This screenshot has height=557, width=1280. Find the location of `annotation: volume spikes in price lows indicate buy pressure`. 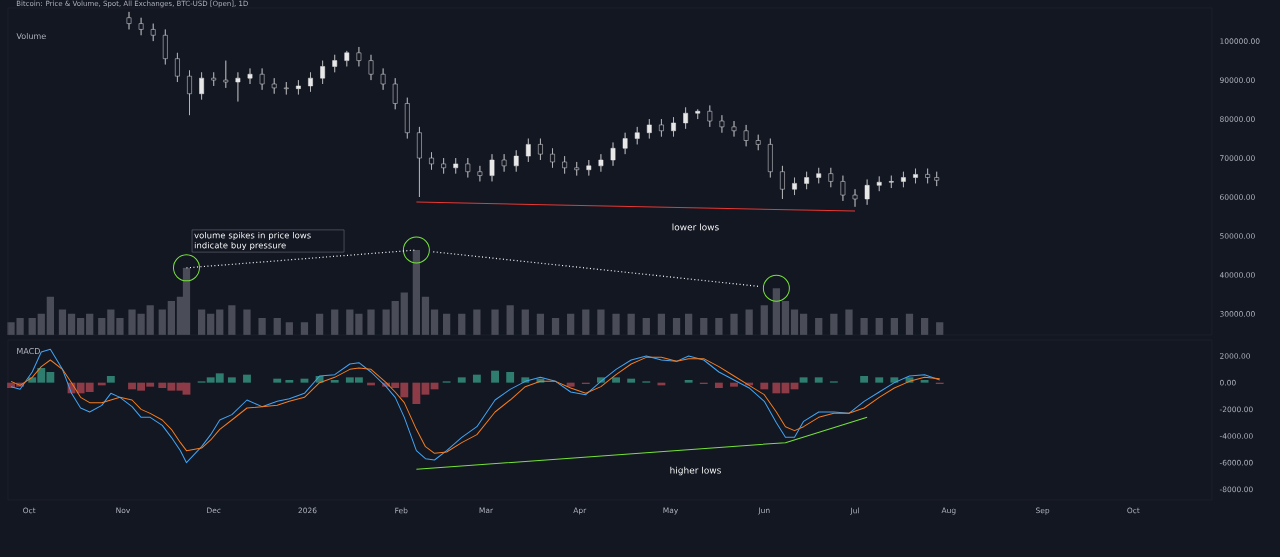

annotation: volume spikes in price lows indicate buy pressure is located at coordinates (252, 241).